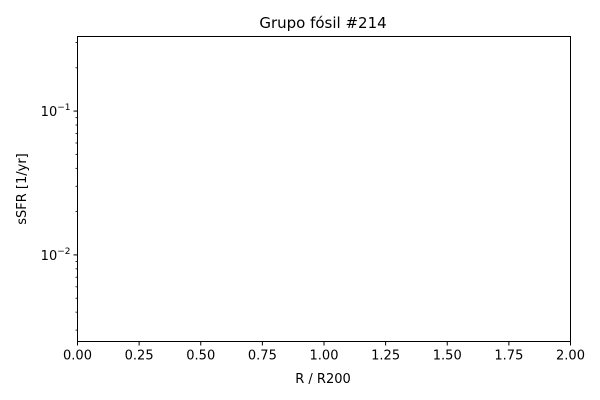  I want to click on x-tick-label: 0.75, so click(262, 356).